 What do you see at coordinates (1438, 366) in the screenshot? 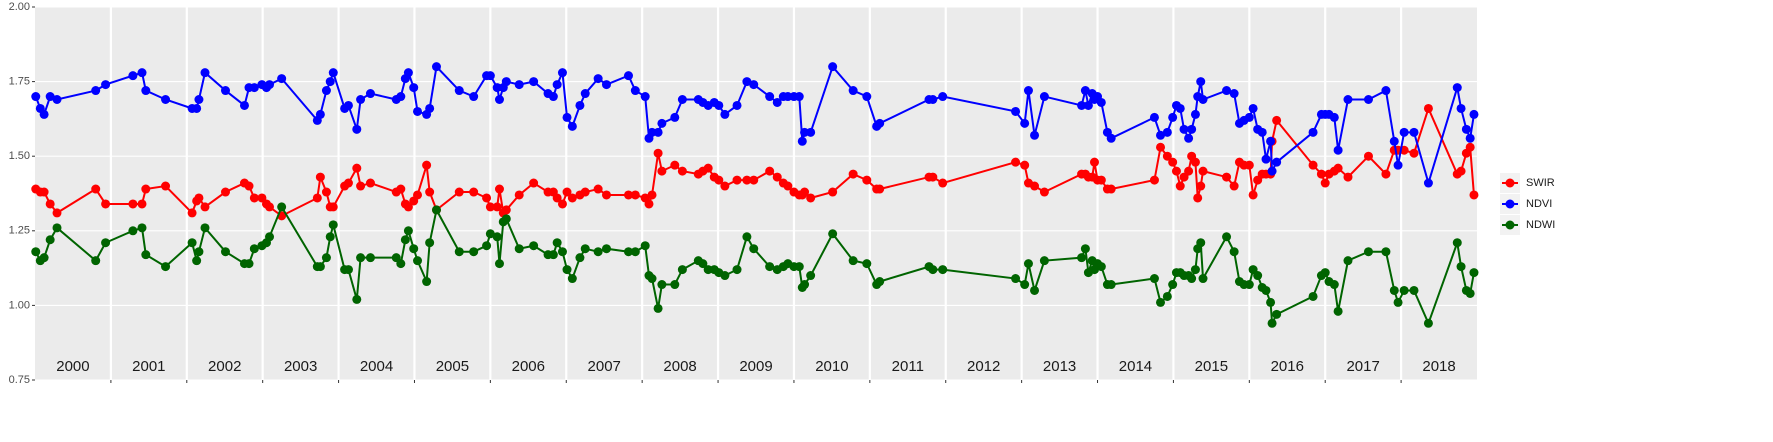
I see `year-label: 2018` at bounding box center [1438, 366].